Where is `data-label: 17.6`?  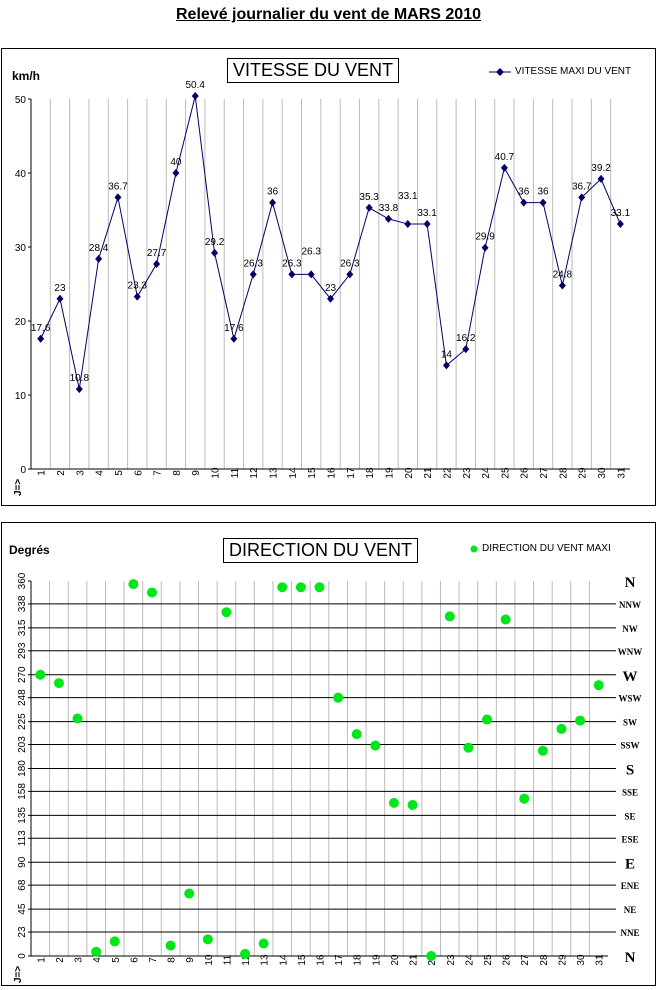 data-label: 17.6 is located at coordinates (41, 328).